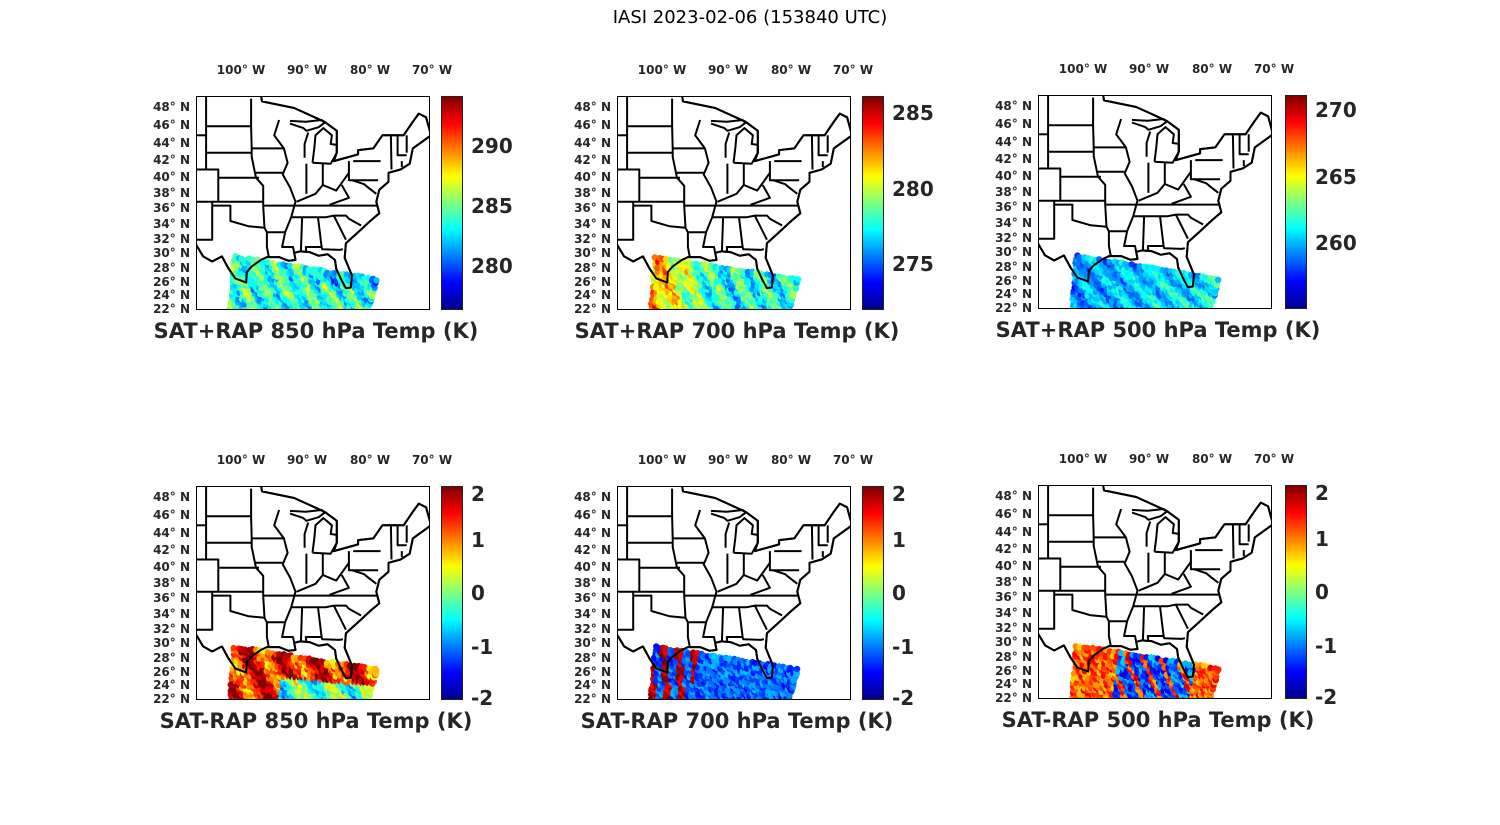 This screenshot has height=825, width=1500. I want to click on colorbar-tick-label: 270, so click(1336, 109).